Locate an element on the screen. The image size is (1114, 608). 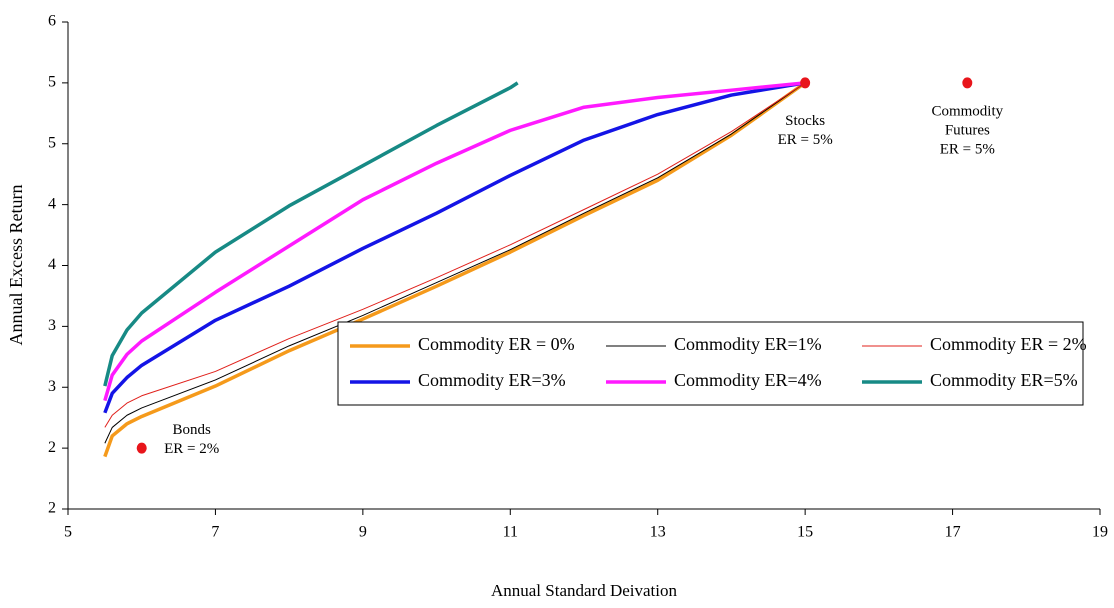
point-label: Stocks is located at coordinates (805, 121).